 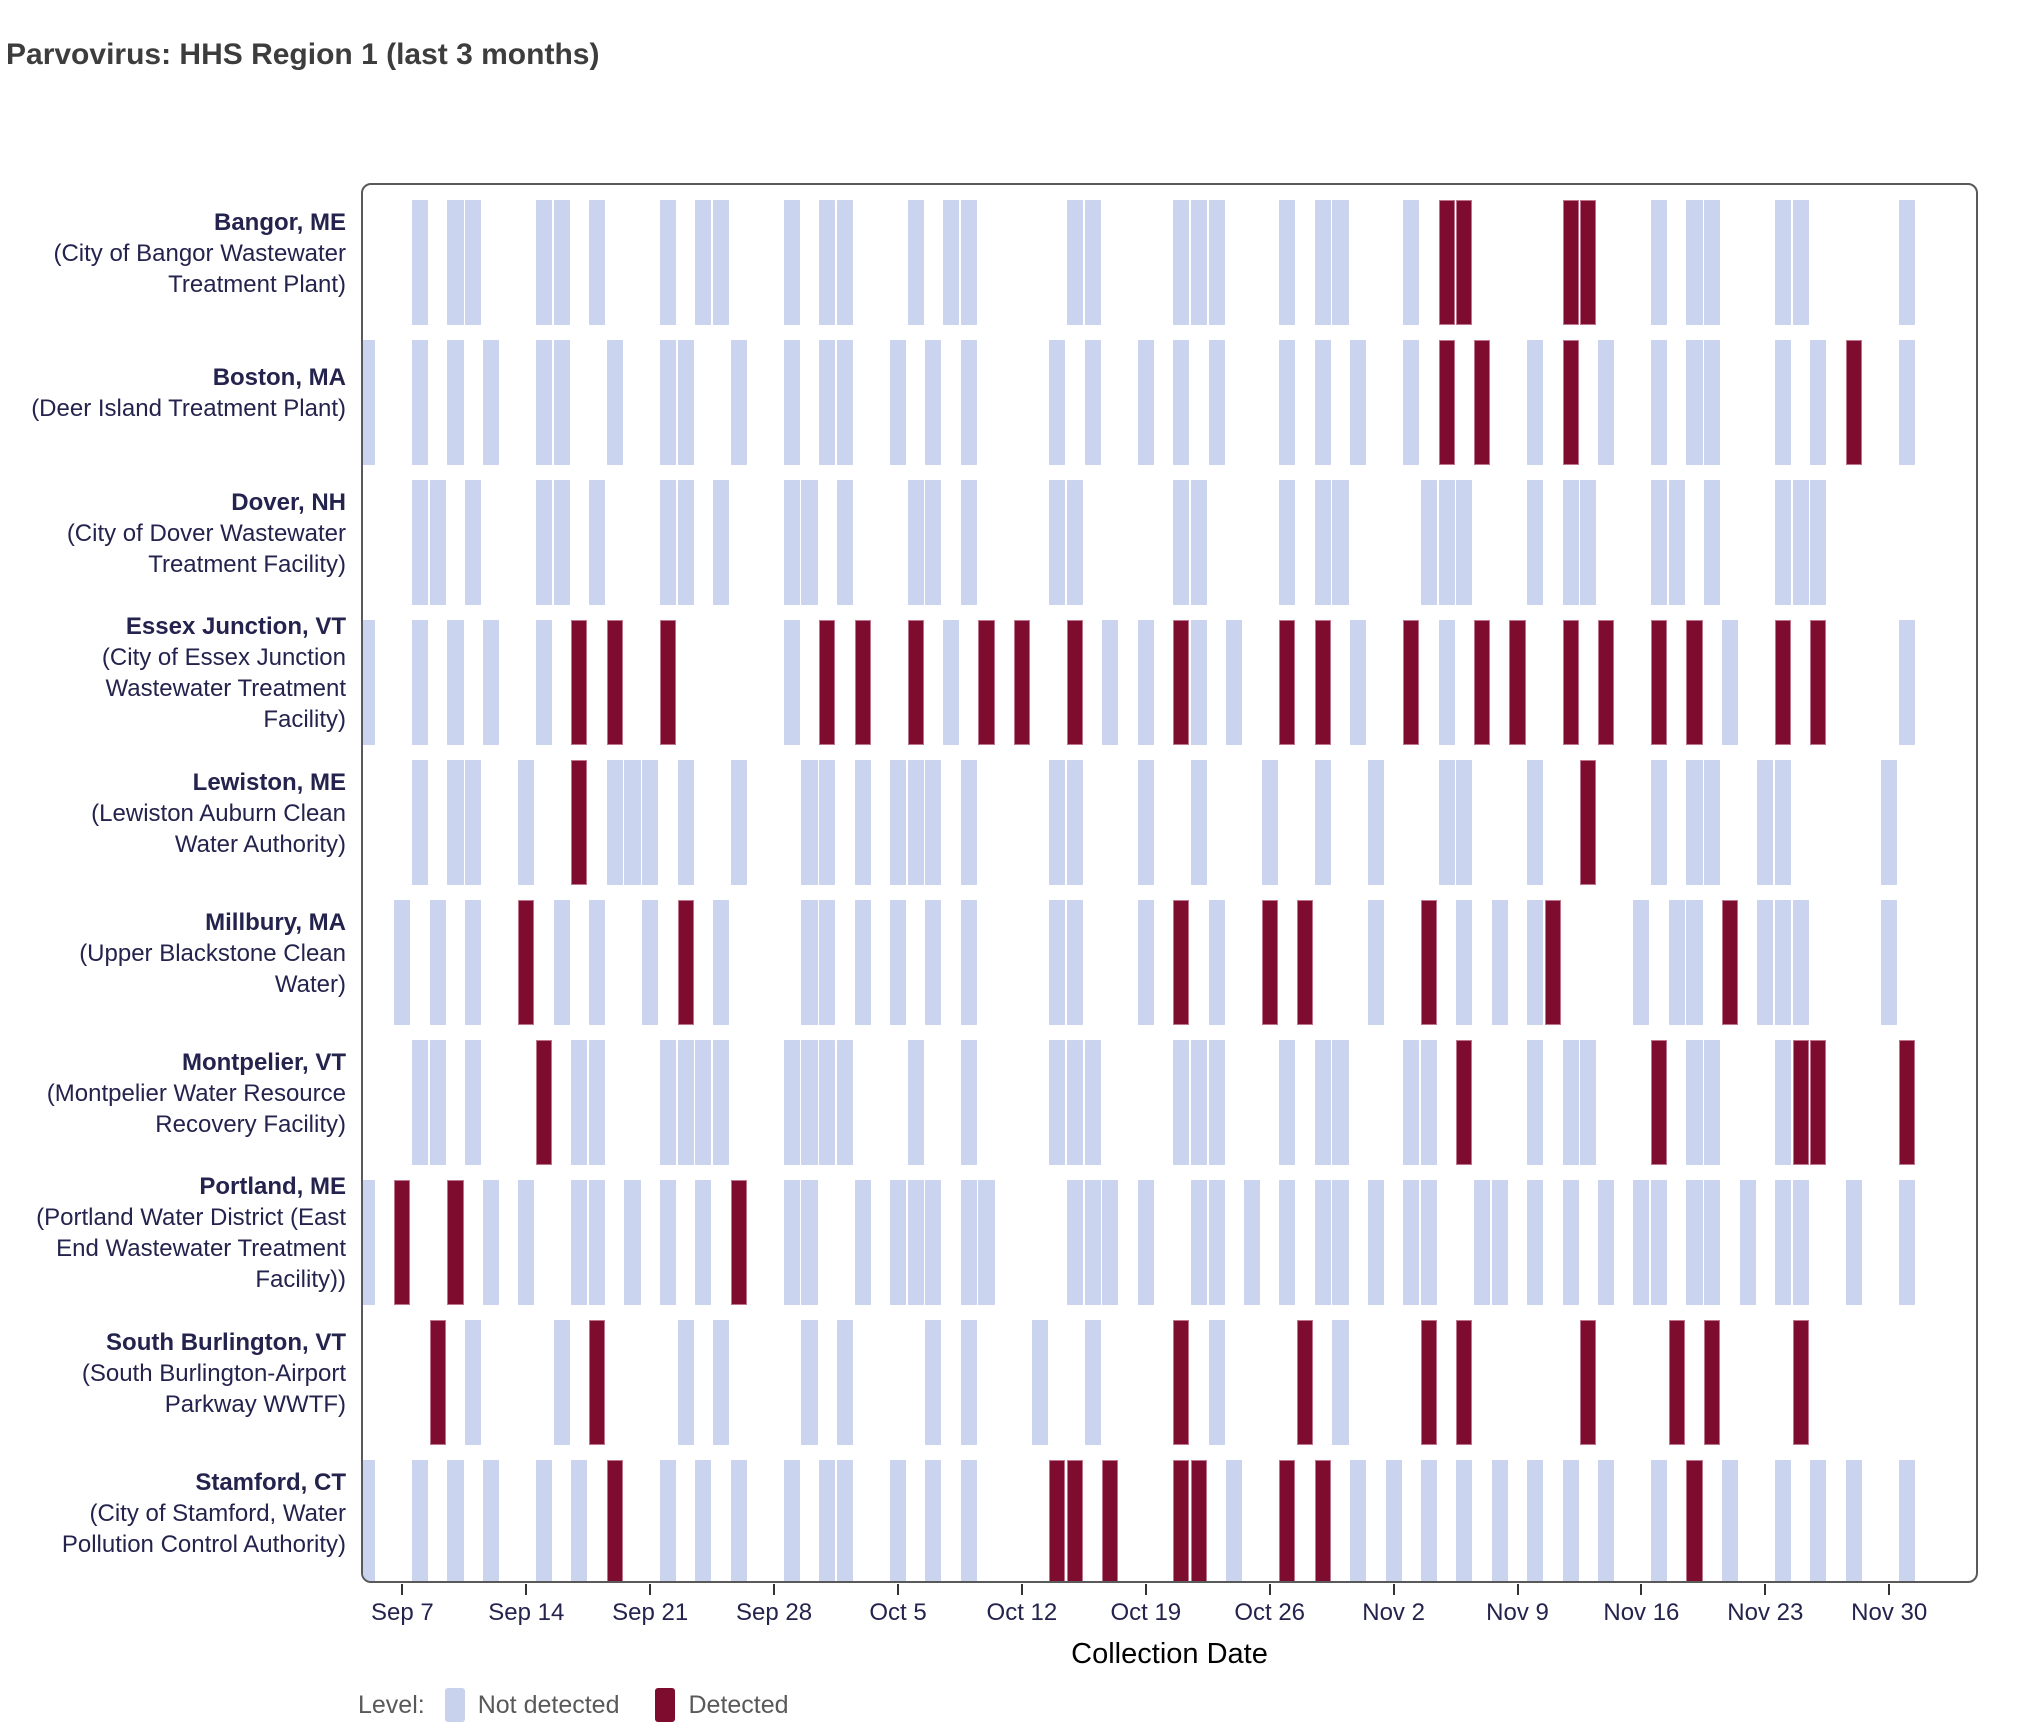 I want to click on x-tick-label: Oct 12, so click(x=1022, y=1612).